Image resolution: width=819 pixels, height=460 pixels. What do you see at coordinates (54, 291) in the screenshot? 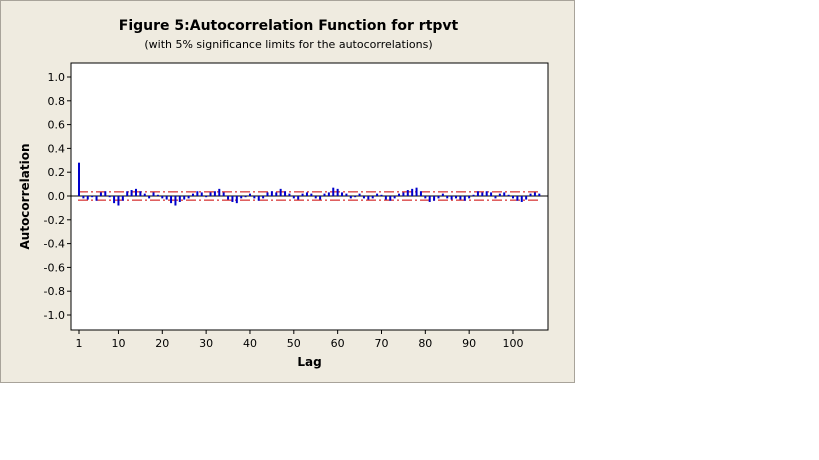
I see `y-tick-label: -0.8` at bounding box center [54, 291].